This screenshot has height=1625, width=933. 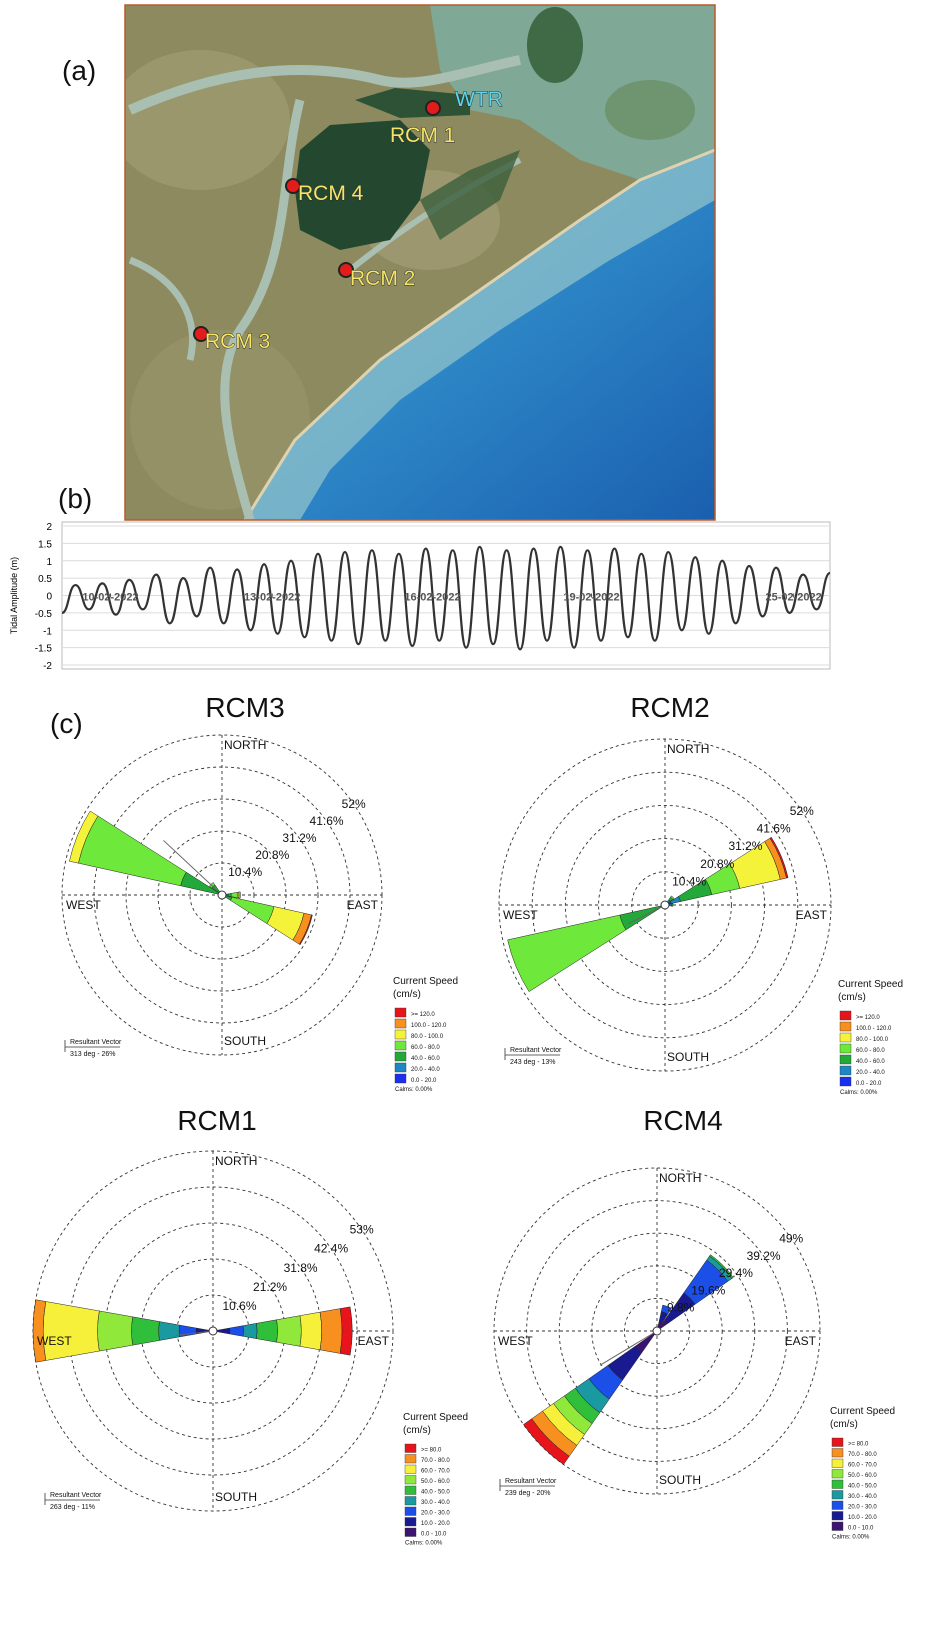 I want to click on site-label: WTR, so click(x=479, y=99).